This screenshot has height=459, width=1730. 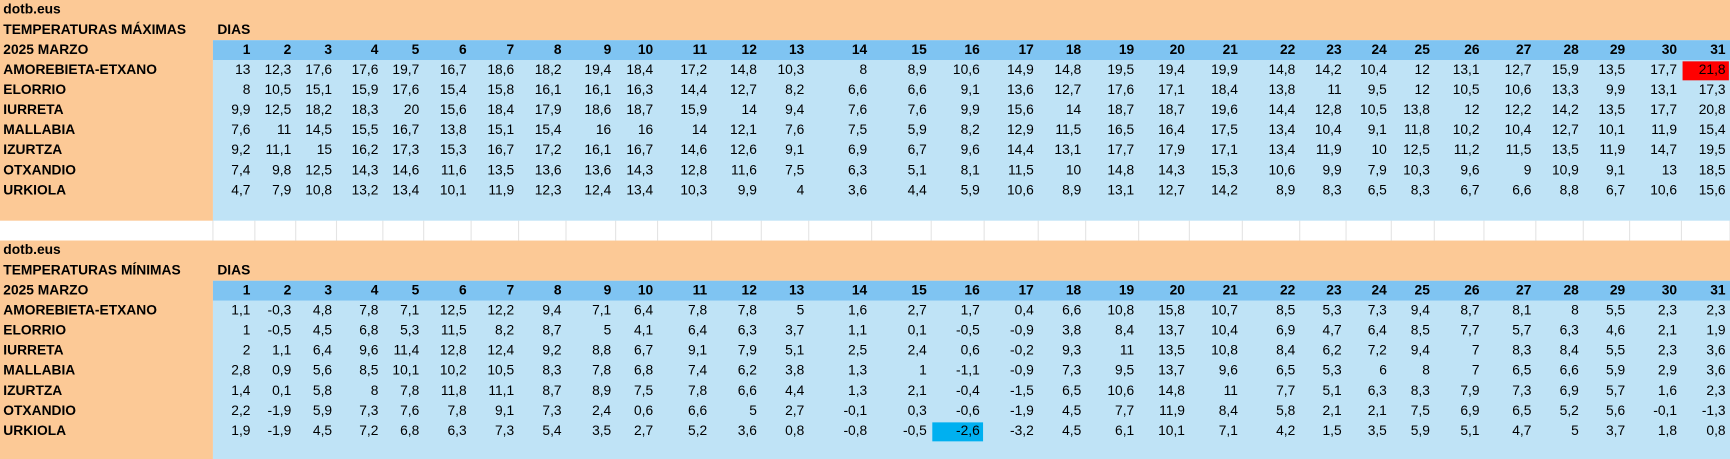 I want to click on value-cell: 8,2, so click(x=504, y=330).